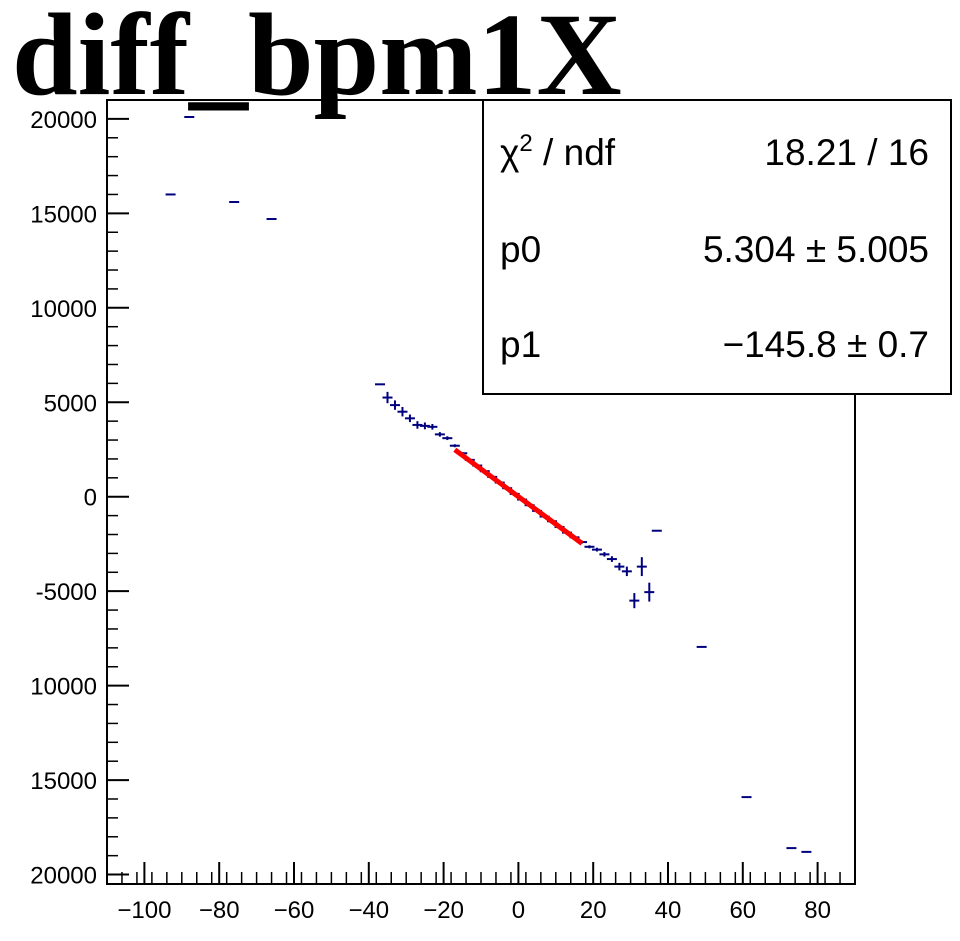  Describe the element at coordinates (70, 403) in the screenshot. I see `y-tick-label: 5000` at that location.